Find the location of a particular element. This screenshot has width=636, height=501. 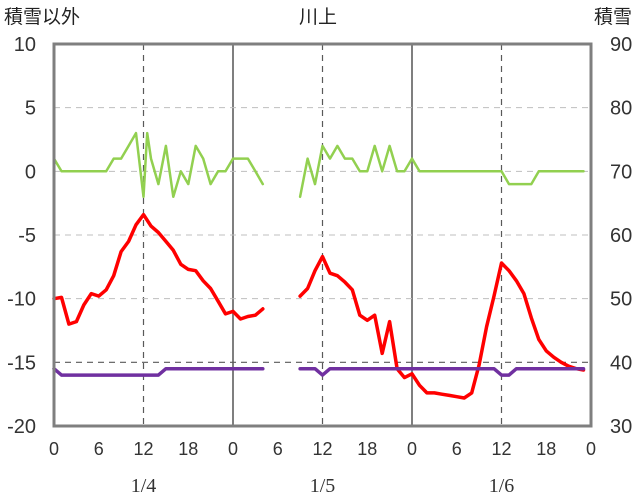

left-y-tick-label: -20 is located at coordinates (21, 427).